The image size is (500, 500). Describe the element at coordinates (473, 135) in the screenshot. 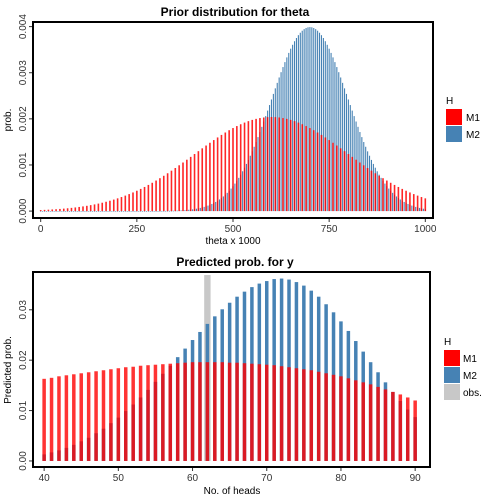

I see `legend-label-m2: M2` at that location.